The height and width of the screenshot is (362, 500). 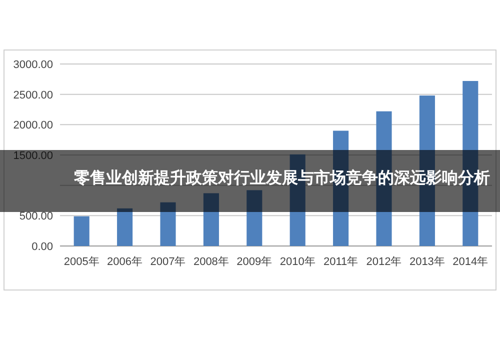 What do you see at coordinates (33, 126) in the screenshot?
I see `y-tick-label: 2000.00` at bounding box center [33, 126].